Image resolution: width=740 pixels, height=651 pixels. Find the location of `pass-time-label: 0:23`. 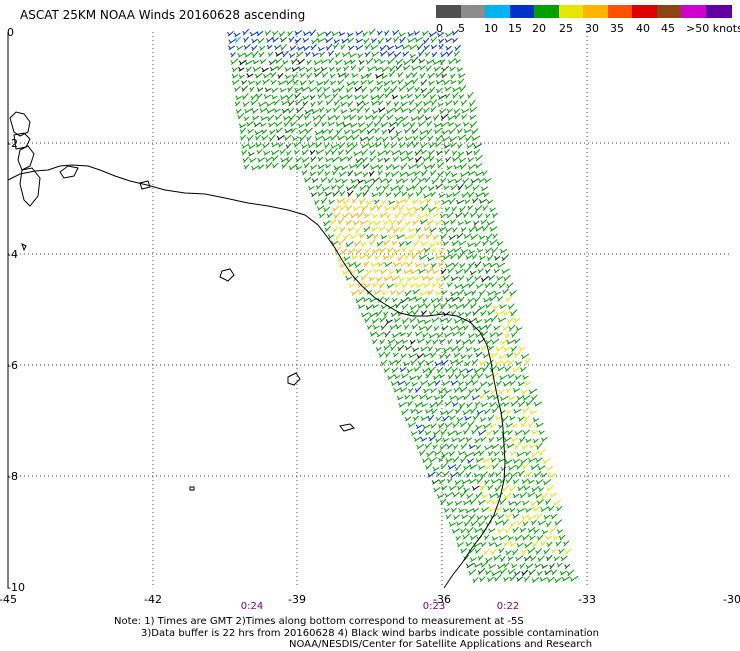

pass-time-label: 0:23 is located at coordinates (434, 606).